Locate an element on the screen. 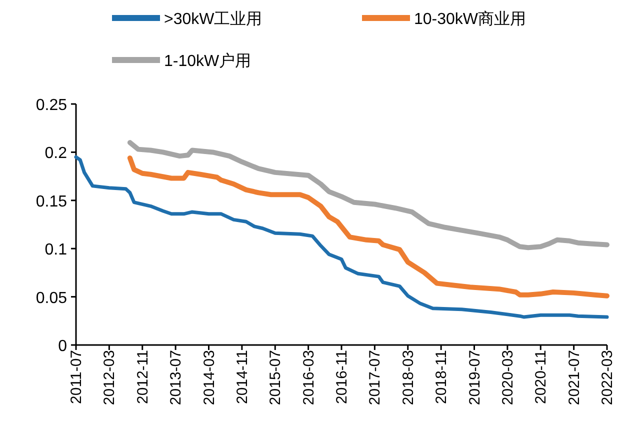 This screenshot has width=627, height=440. x-tick-label: 2020-03 is located at coordinates (507, 378).